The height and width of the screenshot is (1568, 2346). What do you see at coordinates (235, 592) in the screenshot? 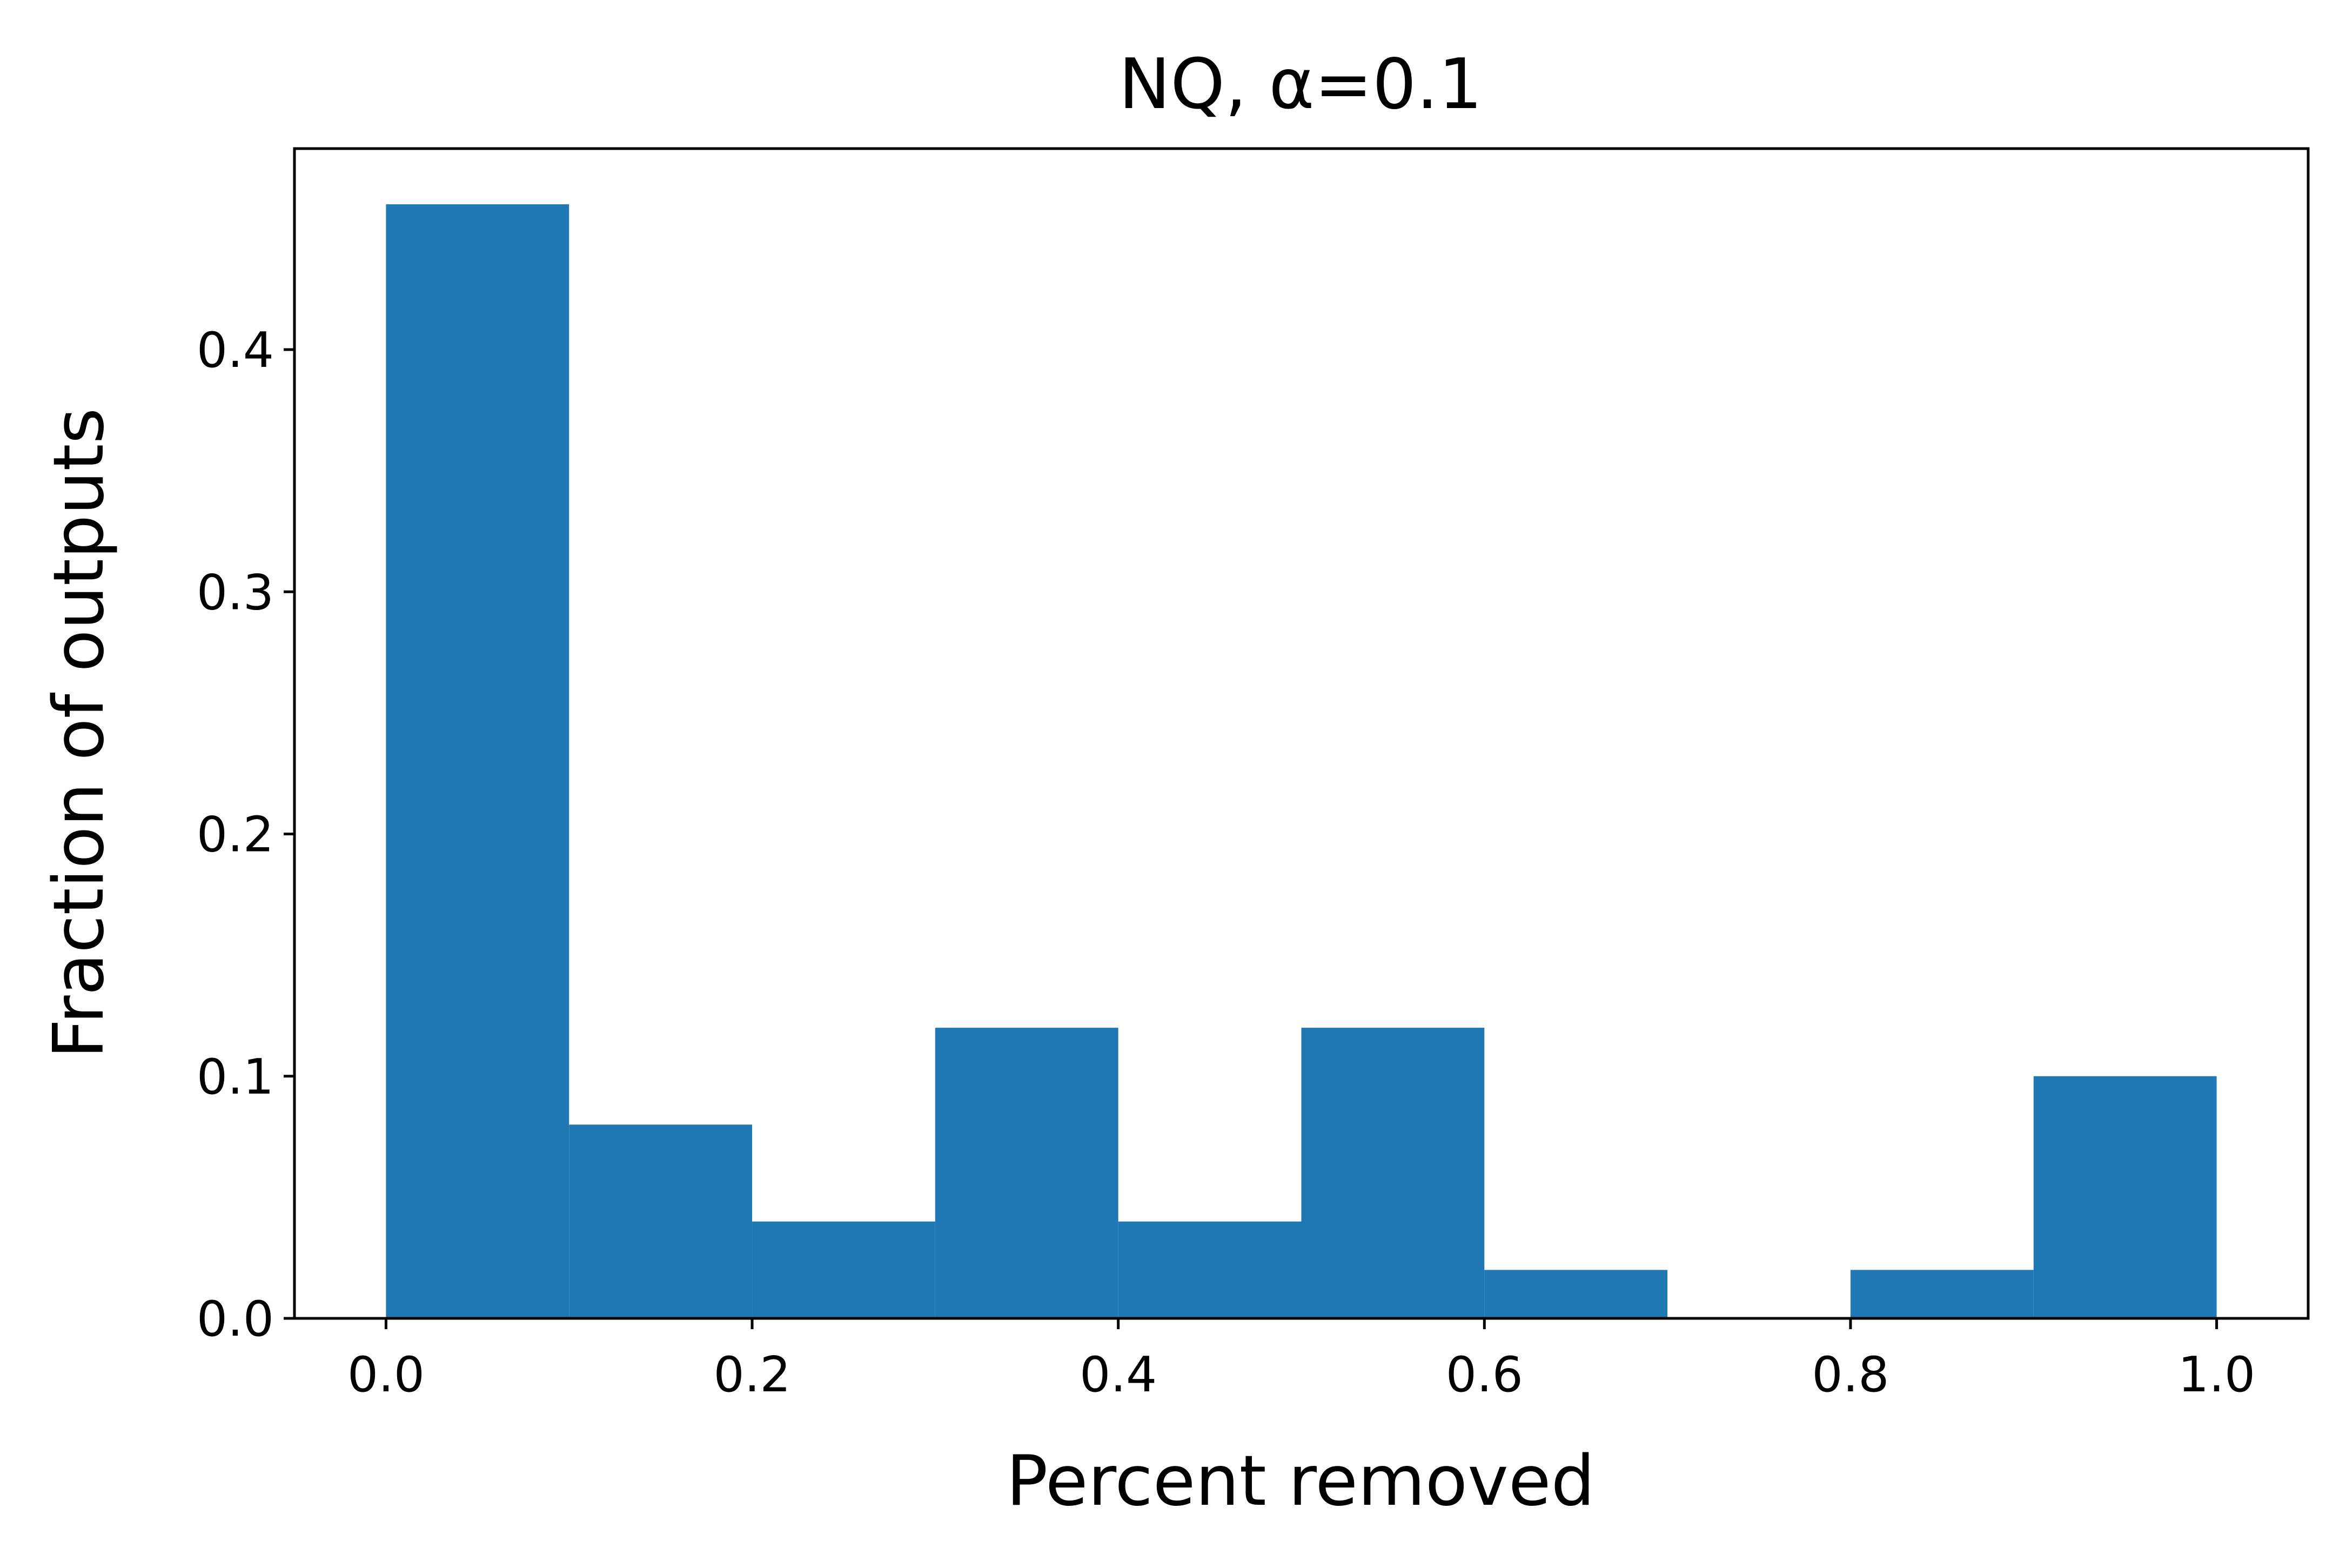
I see `y-tick-label-3: 0.3` at bounding box center [235, 592].